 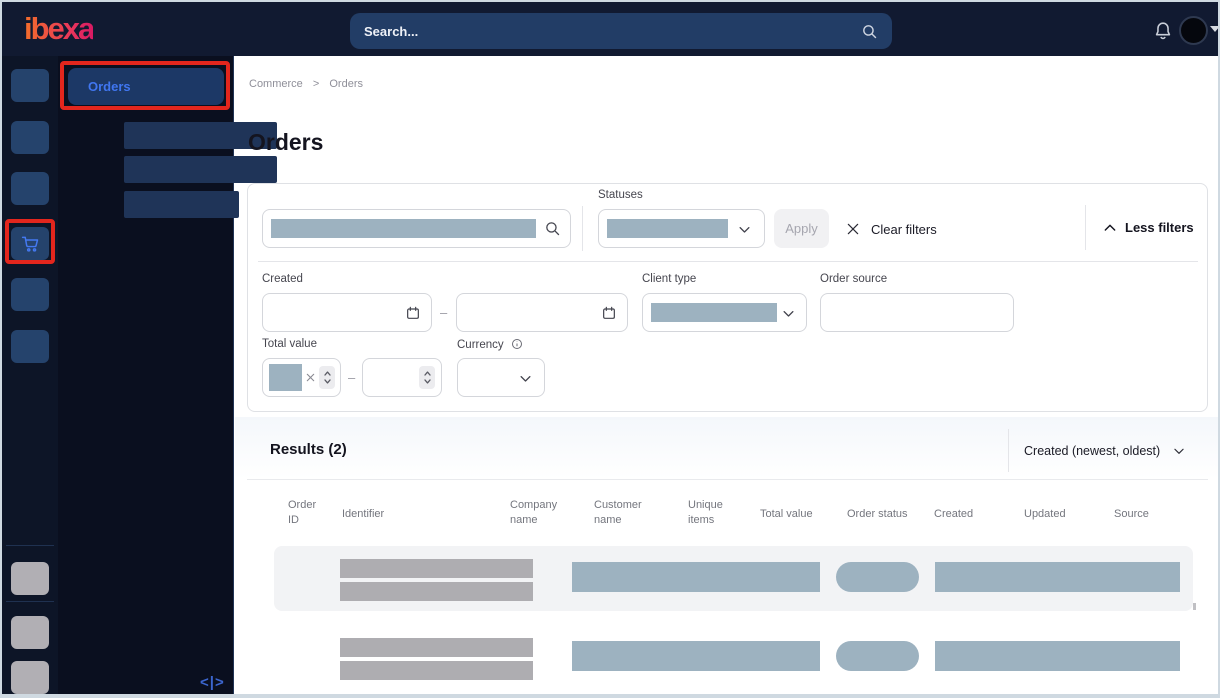 What do you see at coordinates (542, 312) in the screenshot?
I see `created-to-date-input` at bounding box center [542, 312].